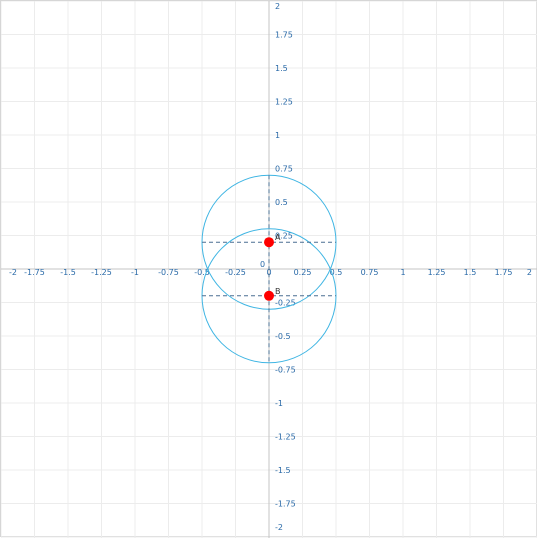 The image size is (537, 538). I want to click on shapes, so click(269, 269).